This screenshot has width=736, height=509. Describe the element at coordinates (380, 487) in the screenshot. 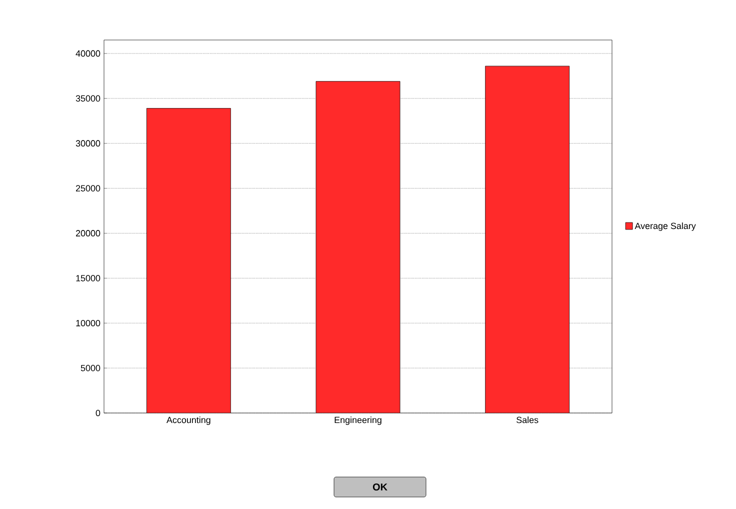

I see `text: OK` at that location.